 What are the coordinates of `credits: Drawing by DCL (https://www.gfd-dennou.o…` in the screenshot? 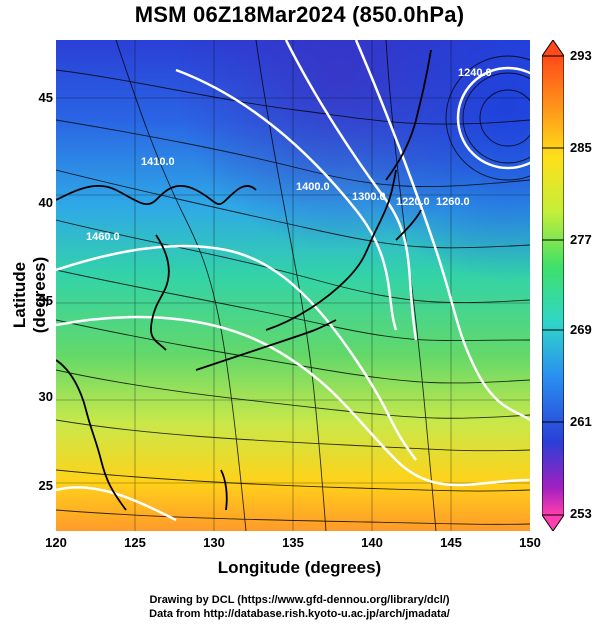 It's located at (299, 607).